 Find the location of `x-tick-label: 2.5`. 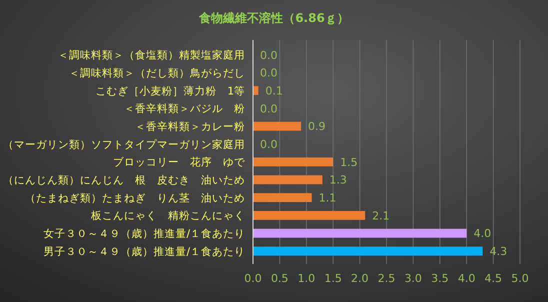

x-tick-label: 2.5 is located at coordinates (387, 278).